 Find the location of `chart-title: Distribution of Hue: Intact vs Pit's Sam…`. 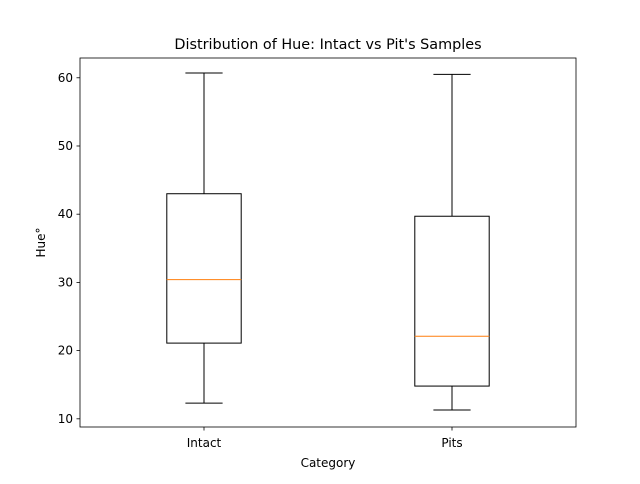

chart-title: Distribution of Hue: Intact vs Pit's Sam… is located at coordinates (327, 45).